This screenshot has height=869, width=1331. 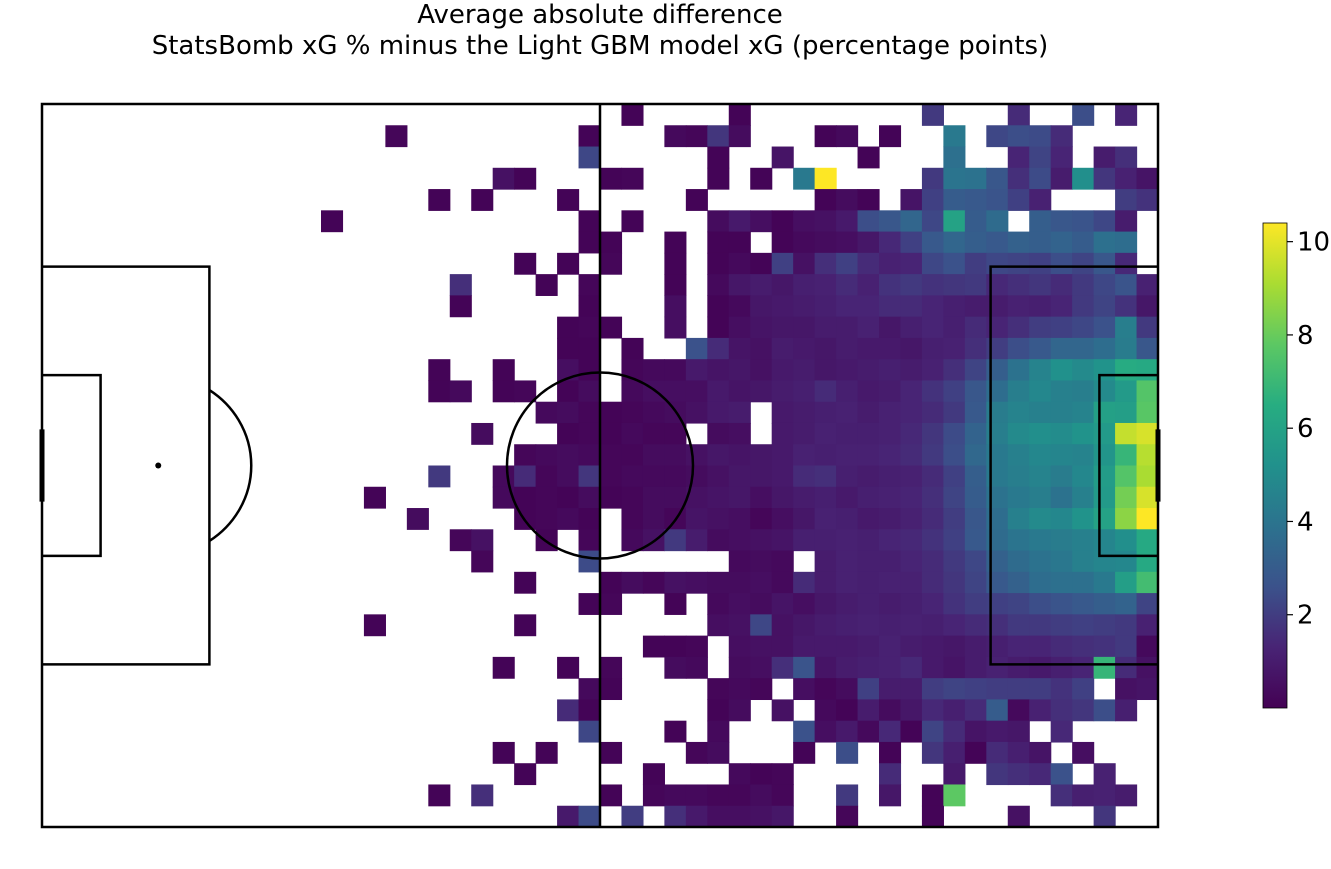 What do you see at coordinates (72, 465) in the screenshot?
I see `left-six-yard-box` at bounding box center [72, 465].